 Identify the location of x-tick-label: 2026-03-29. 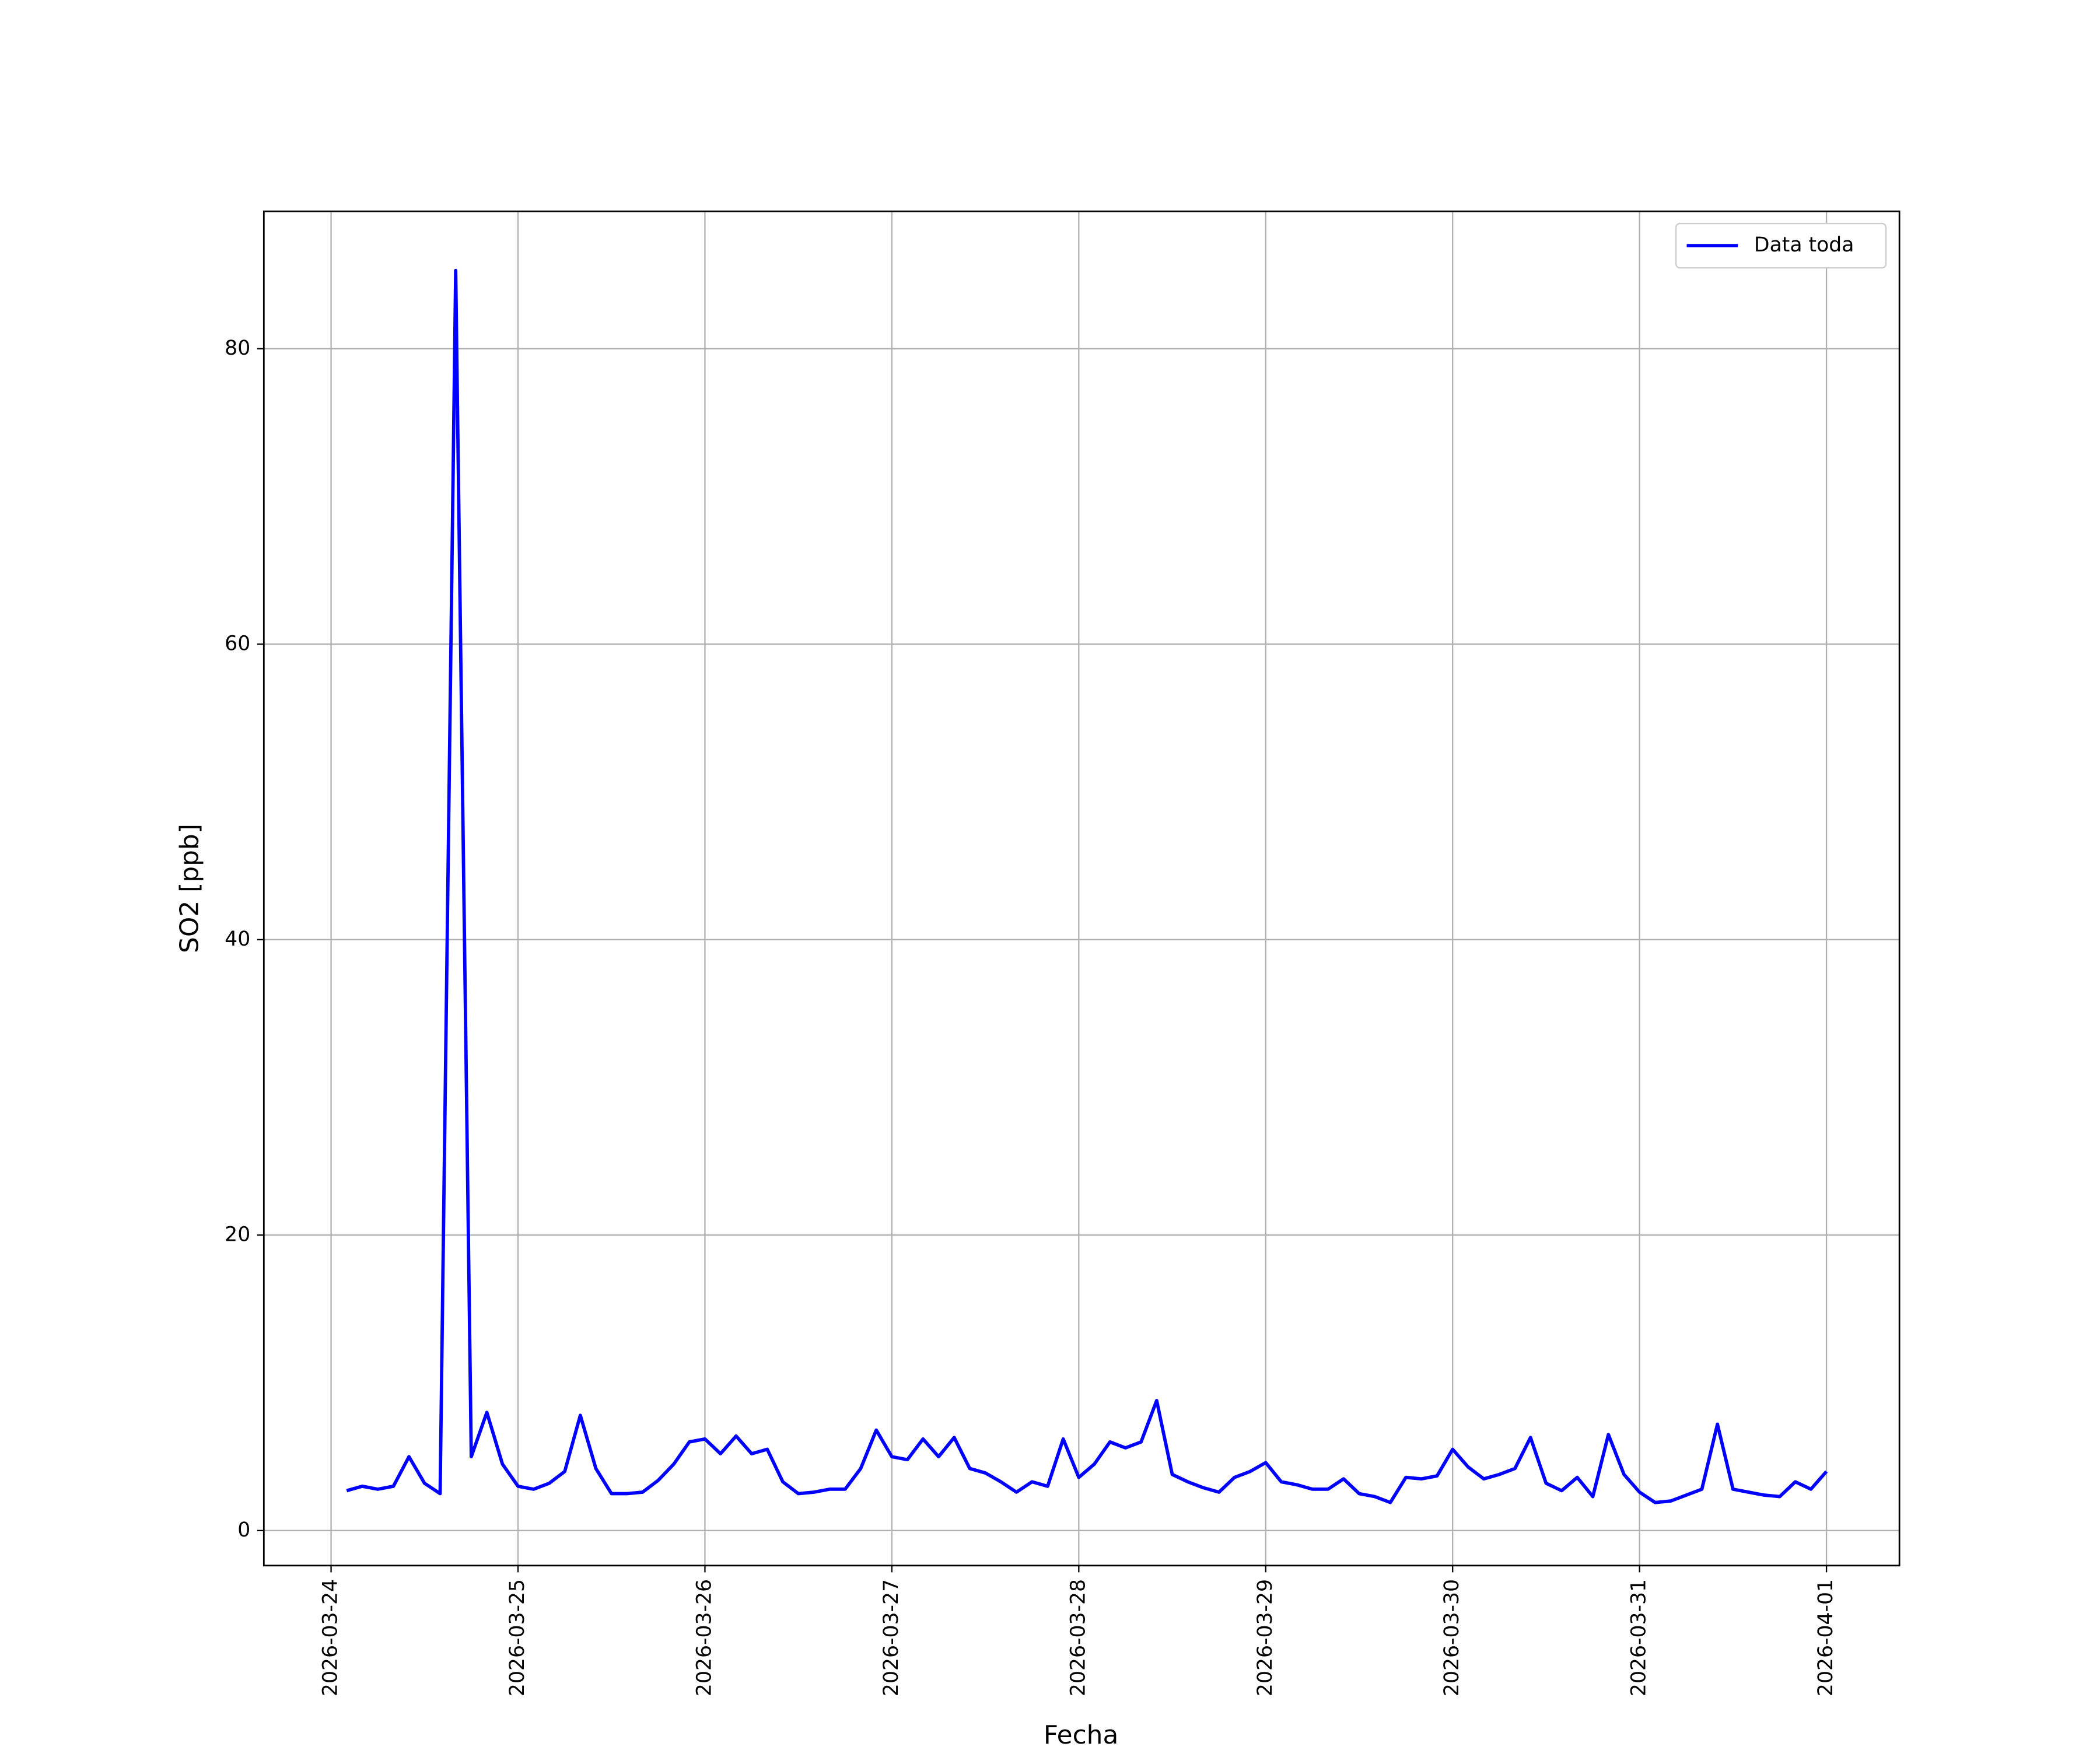
(1265, 1637).